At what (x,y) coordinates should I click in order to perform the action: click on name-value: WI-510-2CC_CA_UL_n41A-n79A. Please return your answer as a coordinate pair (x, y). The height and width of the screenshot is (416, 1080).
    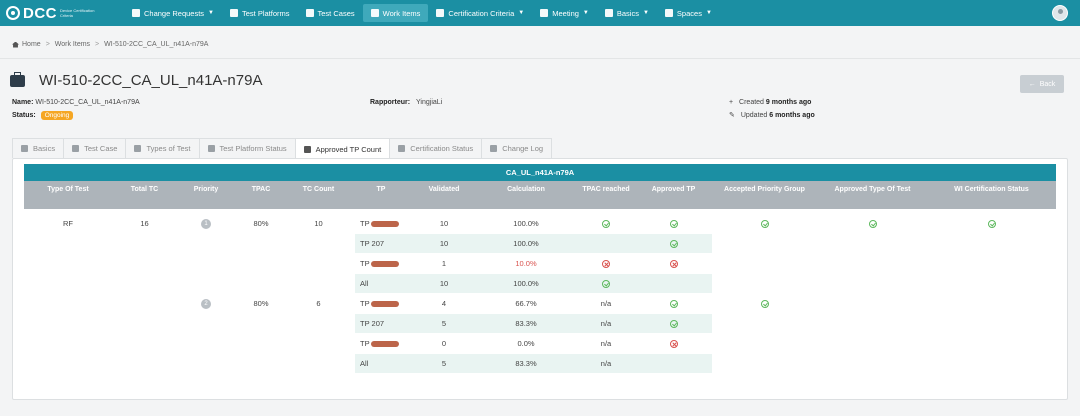
    Looking at the image, I should click on (87, 102).